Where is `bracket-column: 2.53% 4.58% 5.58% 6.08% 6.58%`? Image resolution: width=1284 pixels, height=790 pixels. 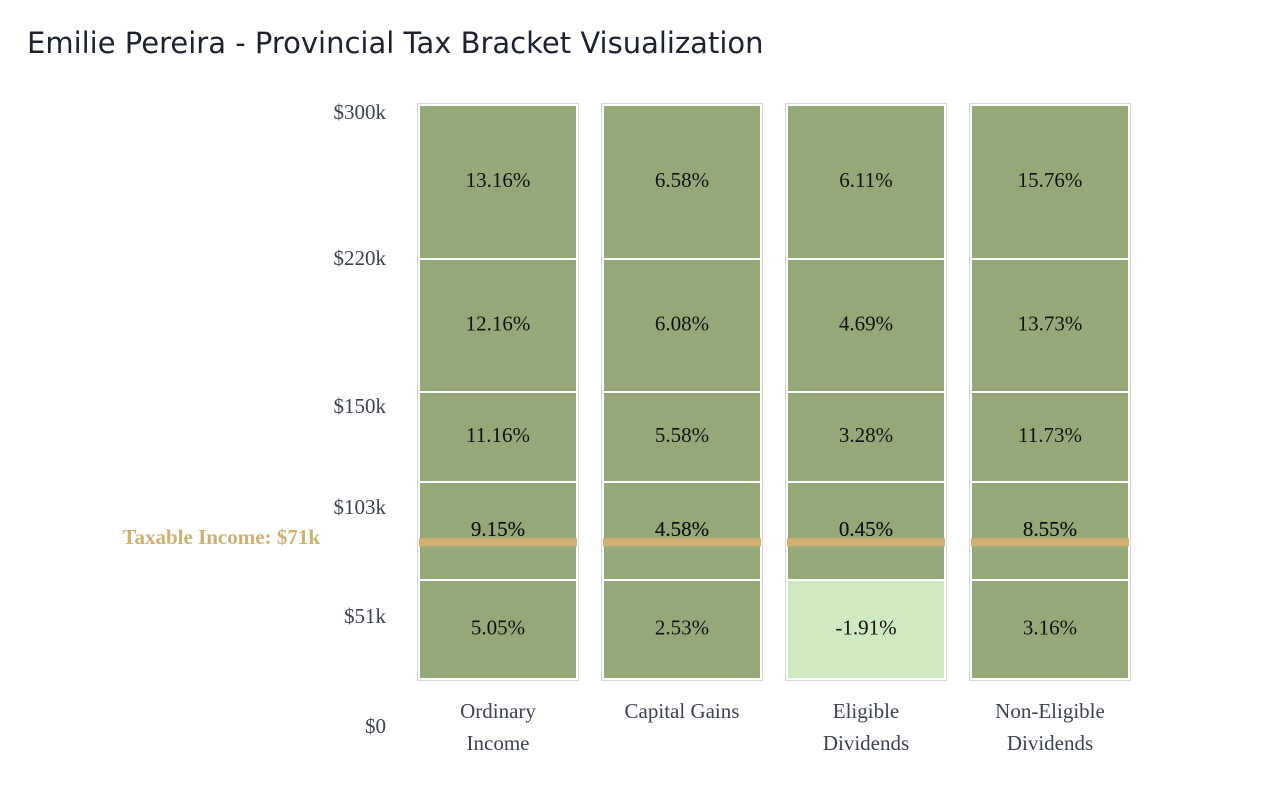
bracket-column: 2.53% 4.58% 5.58% 6.08% 6.58% is located at coordinates (682, 392).